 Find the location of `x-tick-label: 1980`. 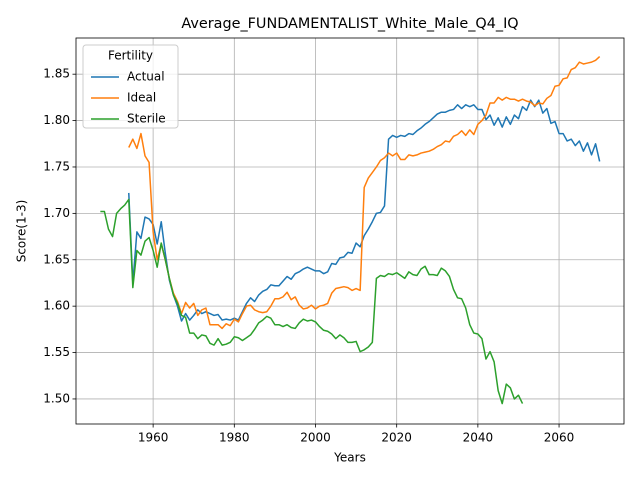

x-tick-label: 1980 is located at coordinates (234, 438).